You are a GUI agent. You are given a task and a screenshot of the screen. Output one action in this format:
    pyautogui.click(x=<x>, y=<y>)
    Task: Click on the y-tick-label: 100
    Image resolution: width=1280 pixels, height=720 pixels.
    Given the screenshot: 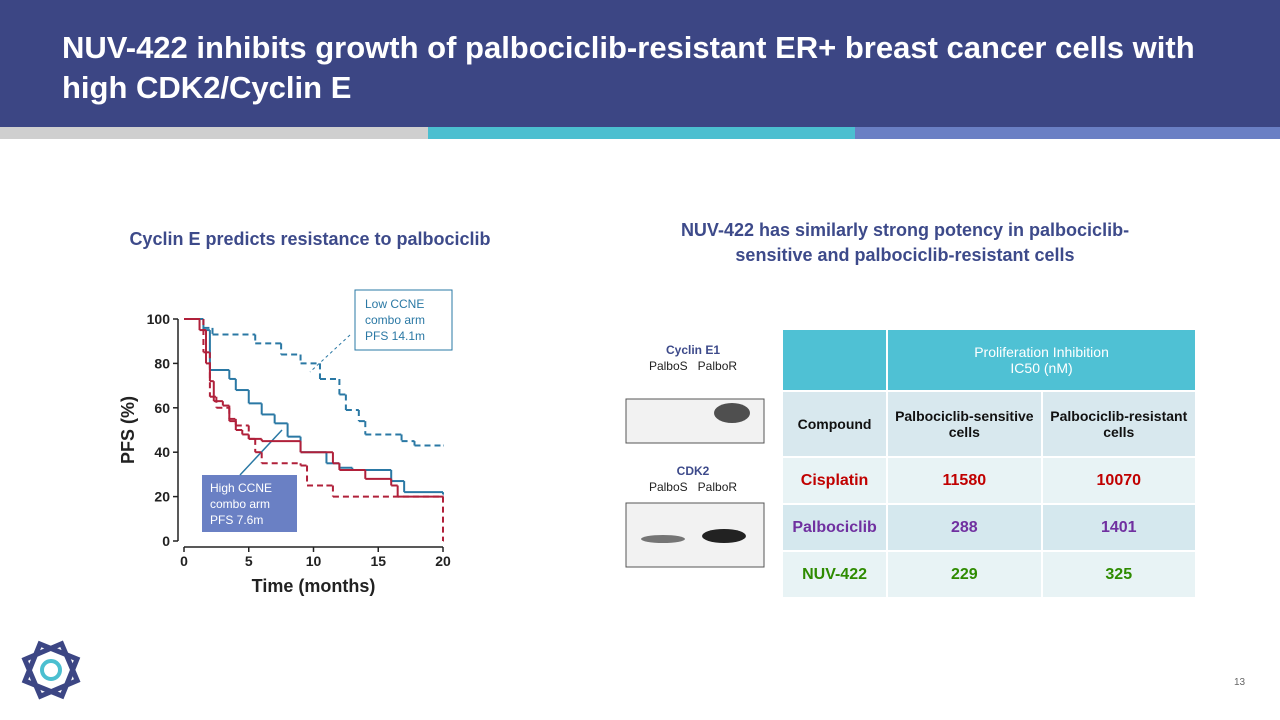 What is the action you would take?
    pyautogui.click(x=159, y=319)
    